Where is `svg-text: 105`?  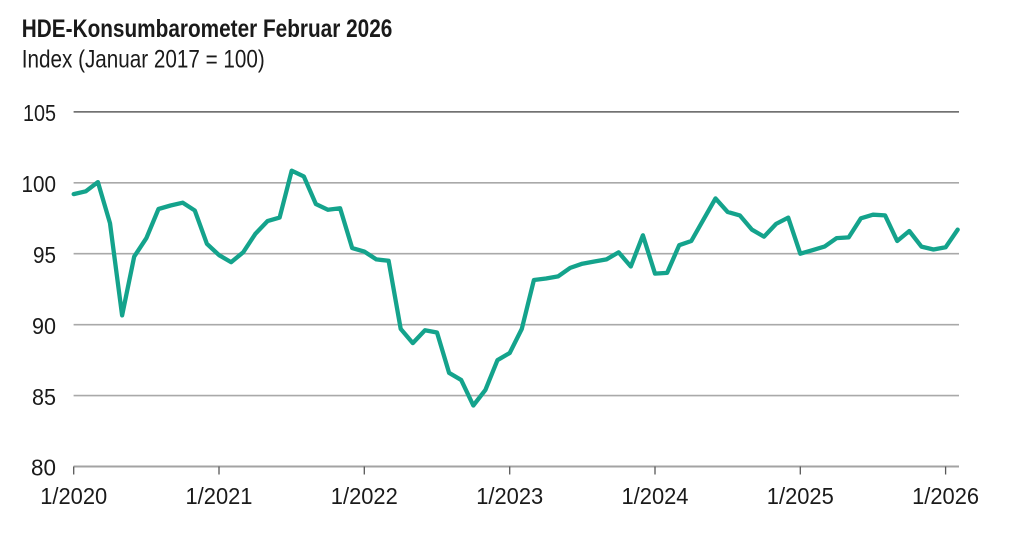 svg-text: 105 is located at coordinates (39, 113).